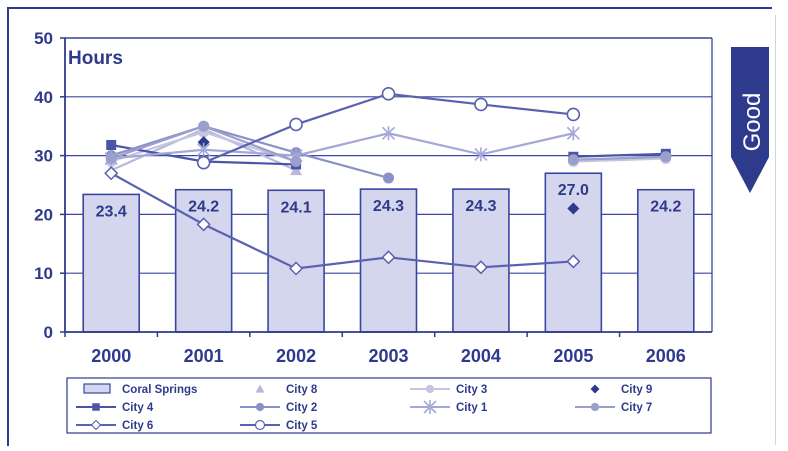 The height and width of the screenshot is (451, 788). Describe the element at coordinates (296, 207) in the screenshot. I see `bar-value-label: 24.1` at that location.